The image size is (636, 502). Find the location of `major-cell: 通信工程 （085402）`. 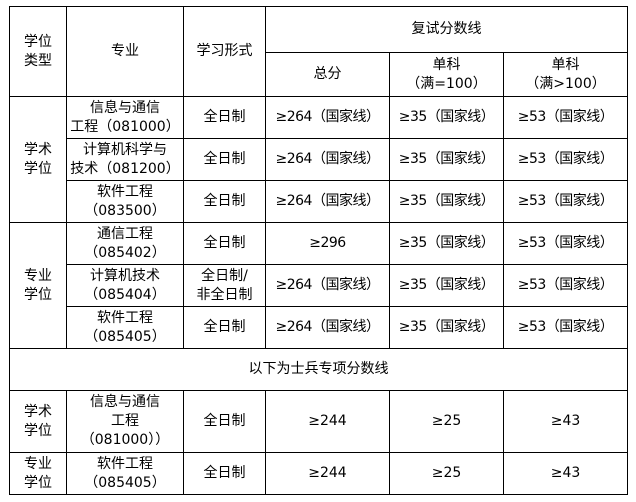

major-cell: 通信工程 （085402） is located at coordinates (125, 243).